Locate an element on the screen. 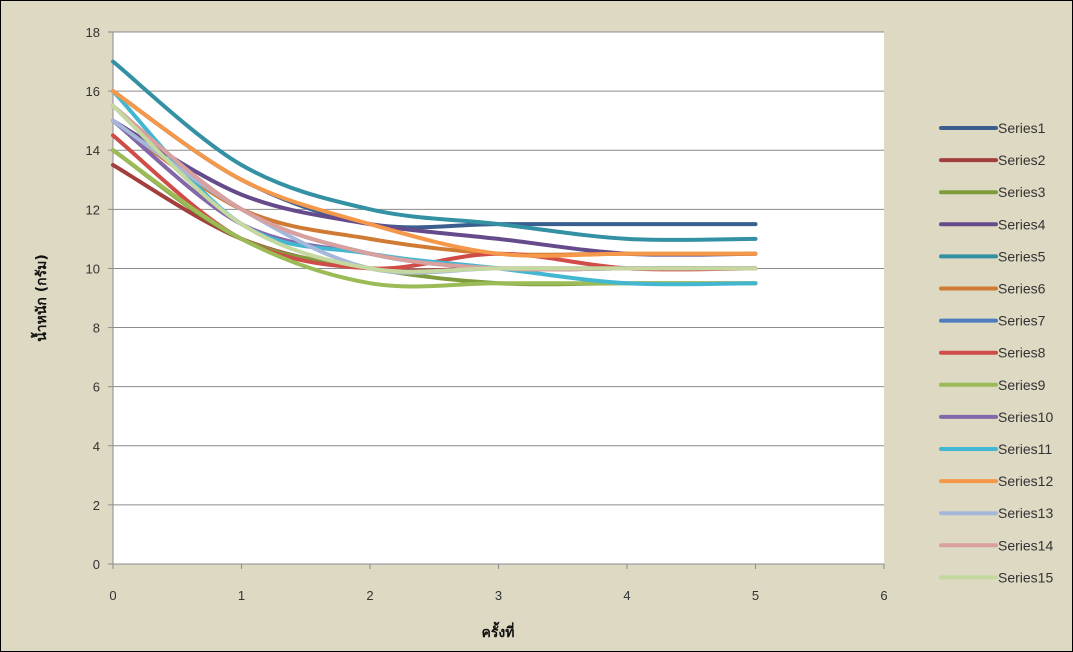 The height and width of the screenshot is (652, 1073). legend-label-14: Series14 is located at coordinates (1025, 545).